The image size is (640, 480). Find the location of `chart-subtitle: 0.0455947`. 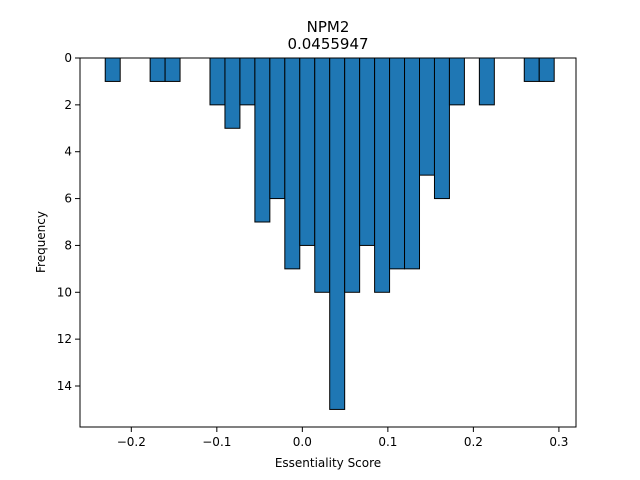

chart-subtitle: 0.0455947 is located at coordinates (327, 44).